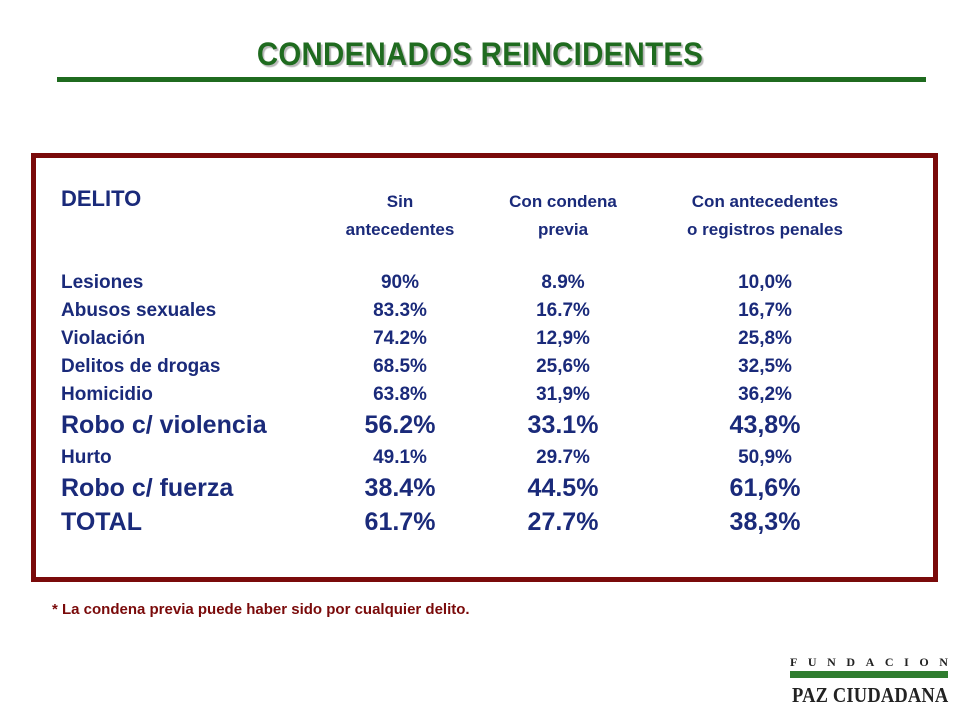 This screenshot has height=720, width=960. Describe the element at coordinates (563, 229) in the screenshot. I see `header-previa-line2: previa` at that location.